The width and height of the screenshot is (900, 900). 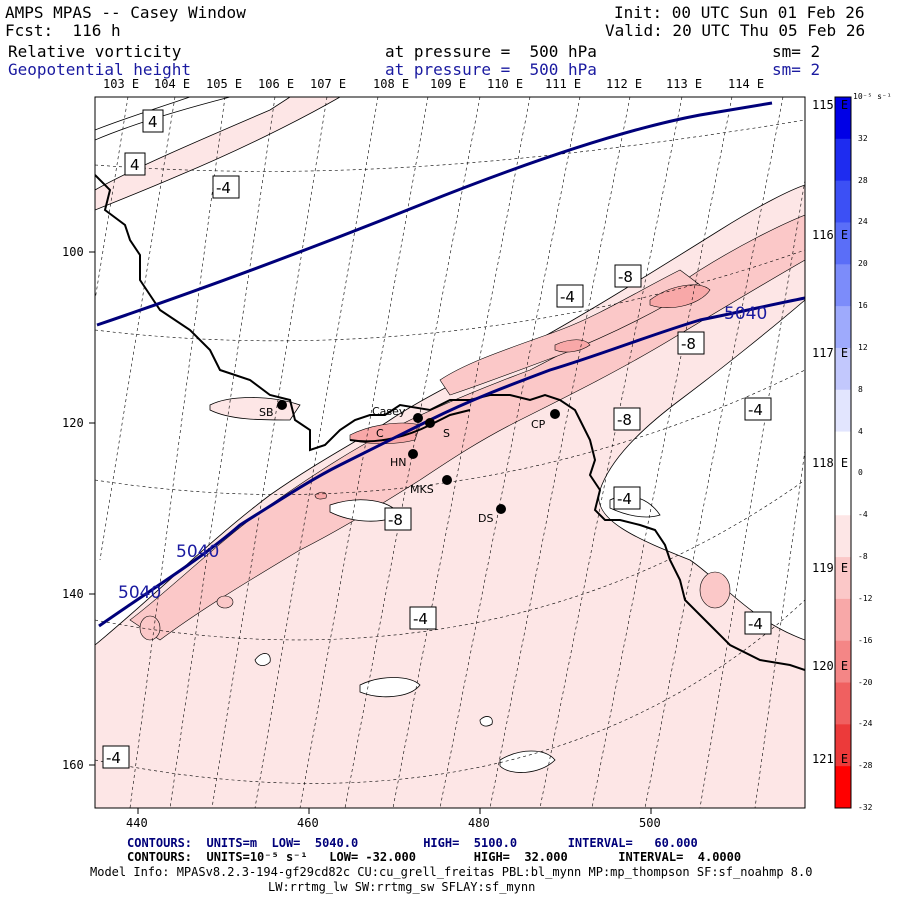 What do you see at coordinates (684, 84) in the screenshot?
I see `top-lon-label-10: 113 E` at bounding box center [684, 84].